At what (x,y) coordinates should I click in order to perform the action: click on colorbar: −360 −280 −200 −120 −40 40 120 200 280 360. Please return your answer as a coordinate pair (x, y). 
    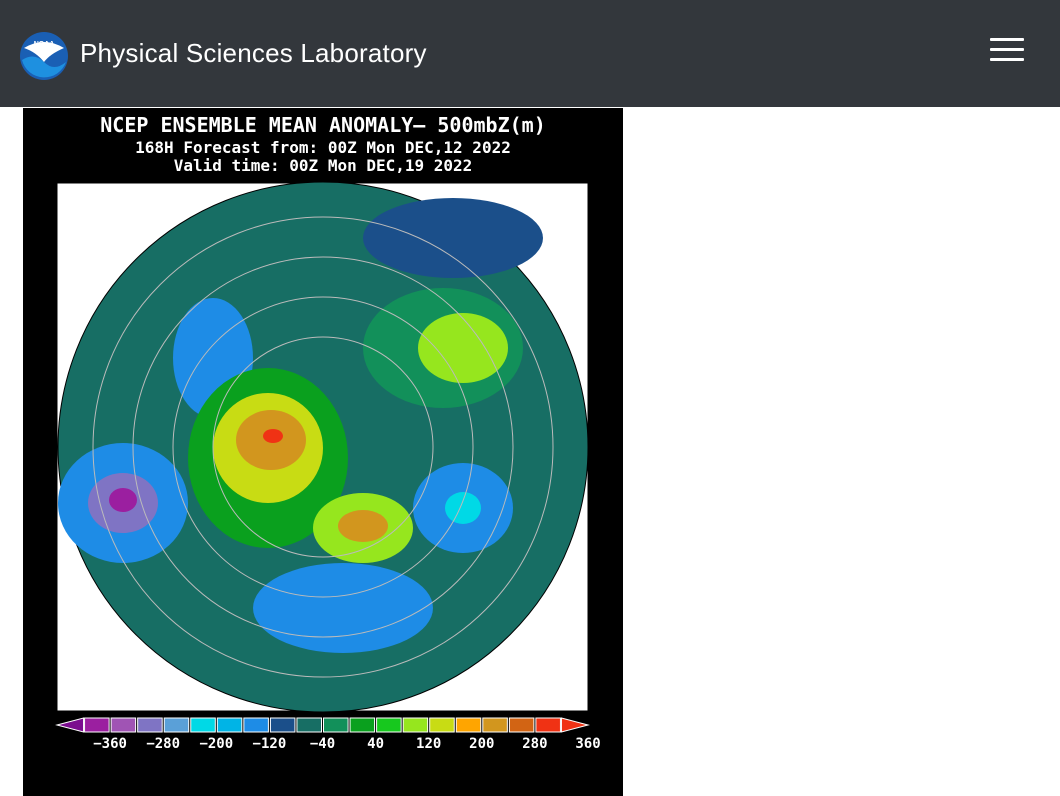
    Looking at the image, I should click on (328, 734).